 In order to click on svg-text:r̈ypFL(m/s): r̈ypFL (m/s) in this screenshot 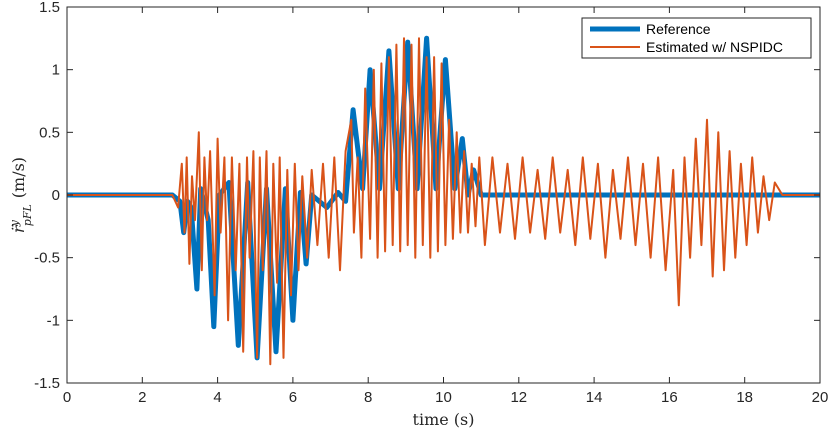, I will do `click(21, 195)`.